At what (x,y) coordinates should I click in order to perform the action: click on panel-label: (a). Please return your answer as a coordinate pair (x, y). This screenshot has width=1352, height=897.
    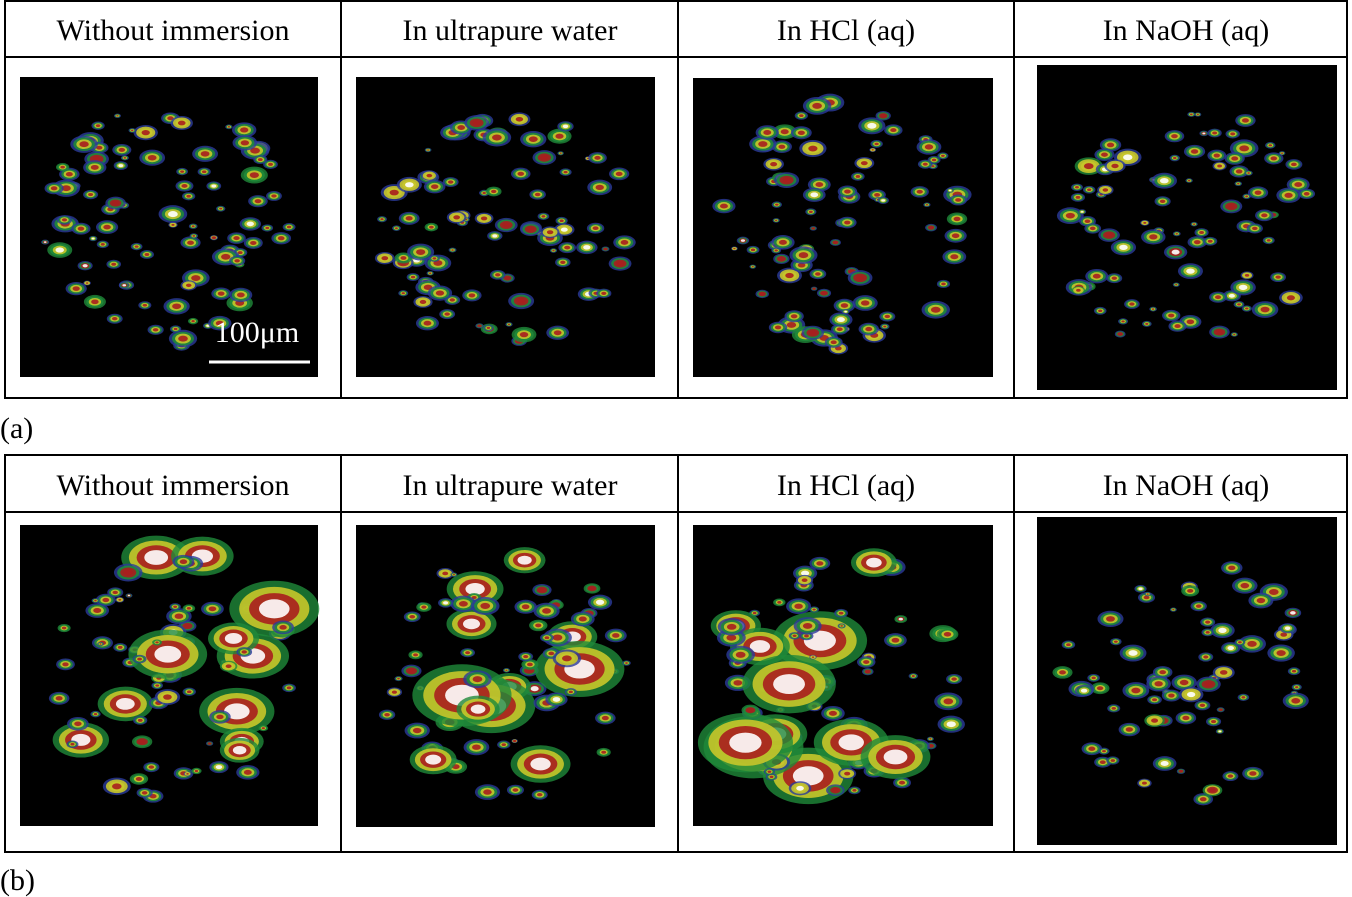
    Looking at the image, I should click on (16, 428).